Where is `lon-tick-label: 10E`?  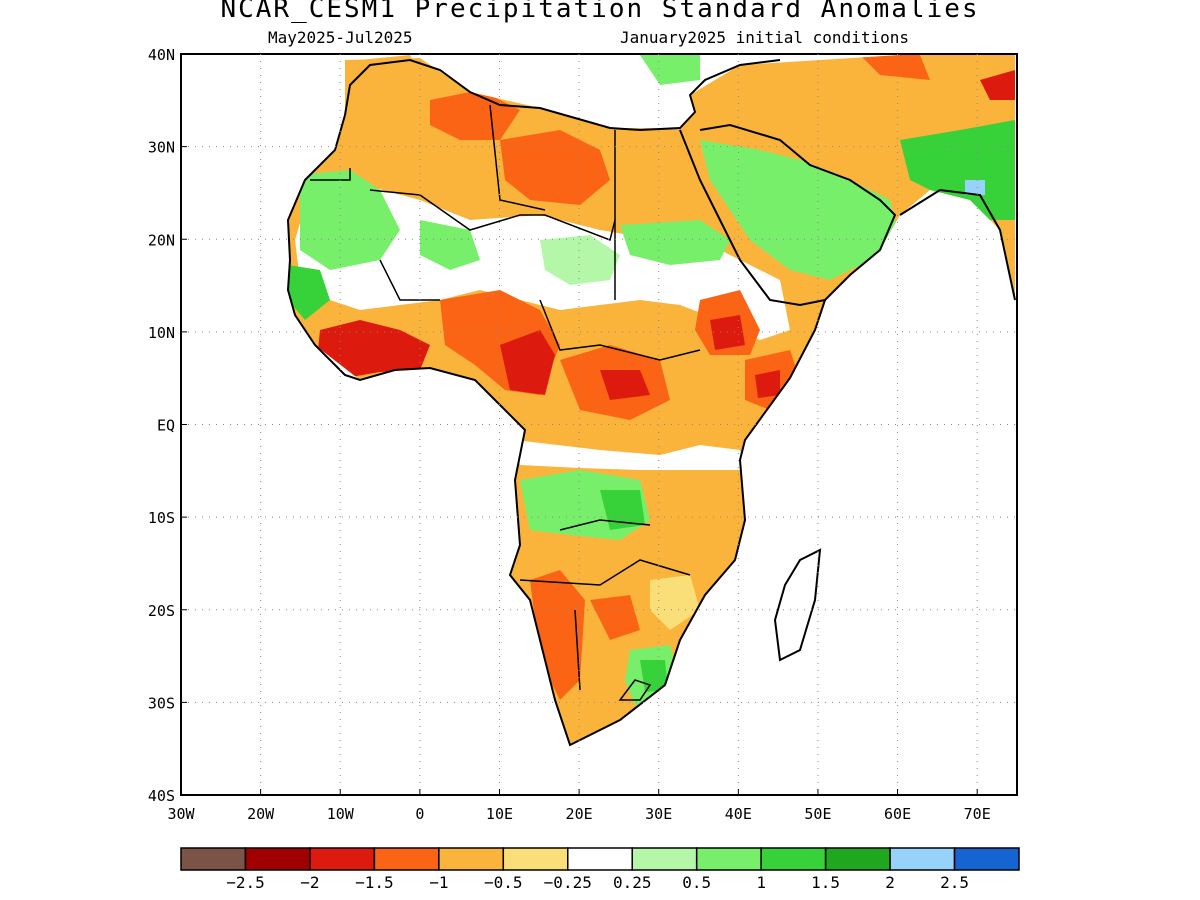
lon-tick-label: 10E is located at coordinates (499, 814).